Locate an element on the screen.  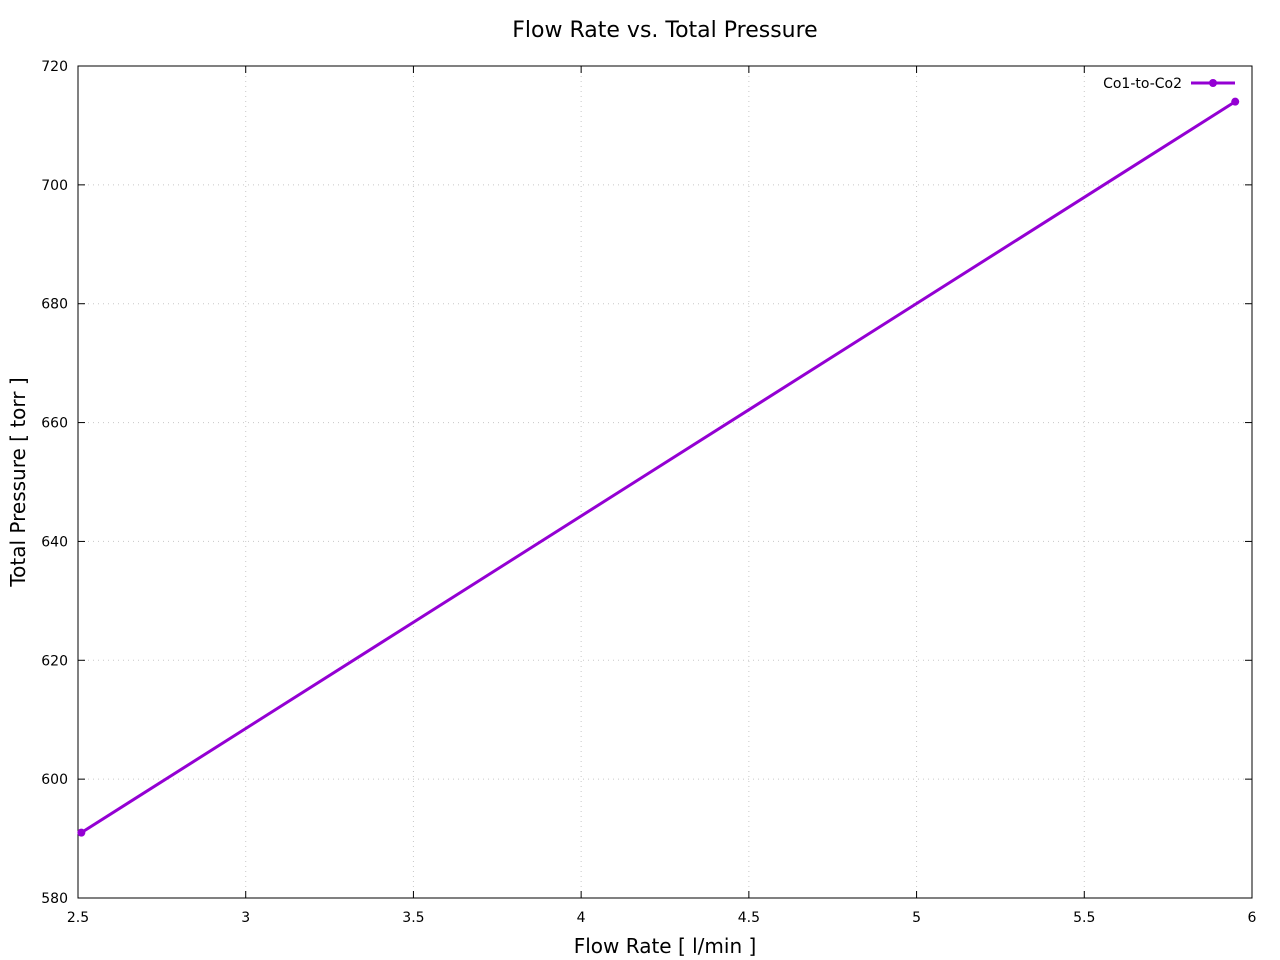
x-tick-labels: 2.5 3 3.5 4 4.5 5 5.5 6 is located at coordinates (662, 918).